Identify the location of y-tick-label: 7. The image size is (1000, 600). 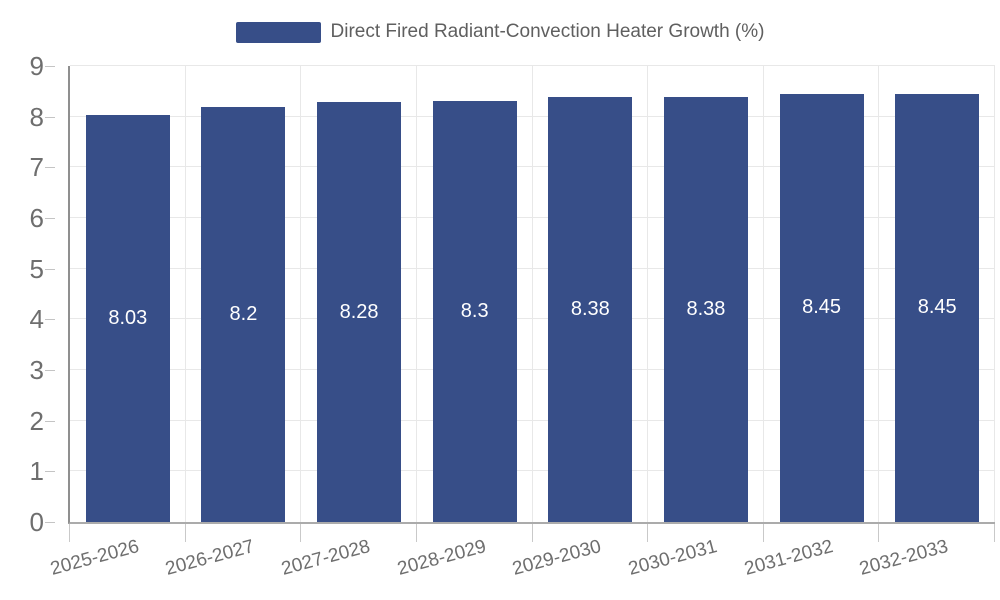
(36, 167).